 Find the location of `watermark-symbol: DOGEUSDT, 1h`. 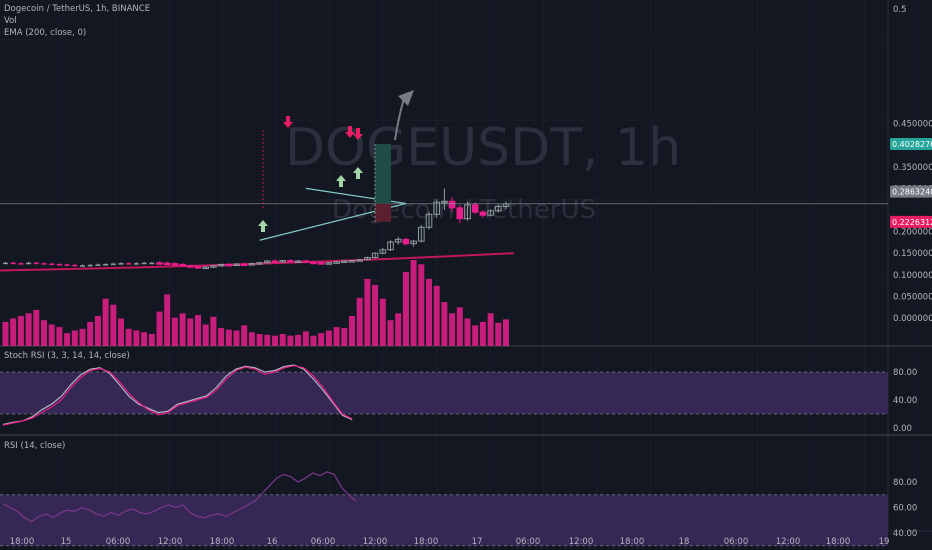

watermark-symbol: DOGEUSDT, 1h is located at coordinates (483, 148).